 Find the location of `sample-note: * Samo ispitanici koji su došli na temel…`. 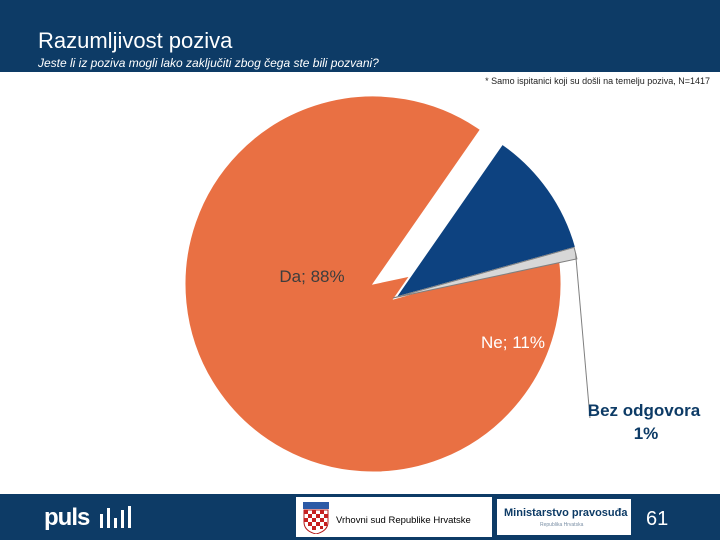

sample-note: * Samo ispitanici koji su došli na temel… is located at coordinates (597, 81).